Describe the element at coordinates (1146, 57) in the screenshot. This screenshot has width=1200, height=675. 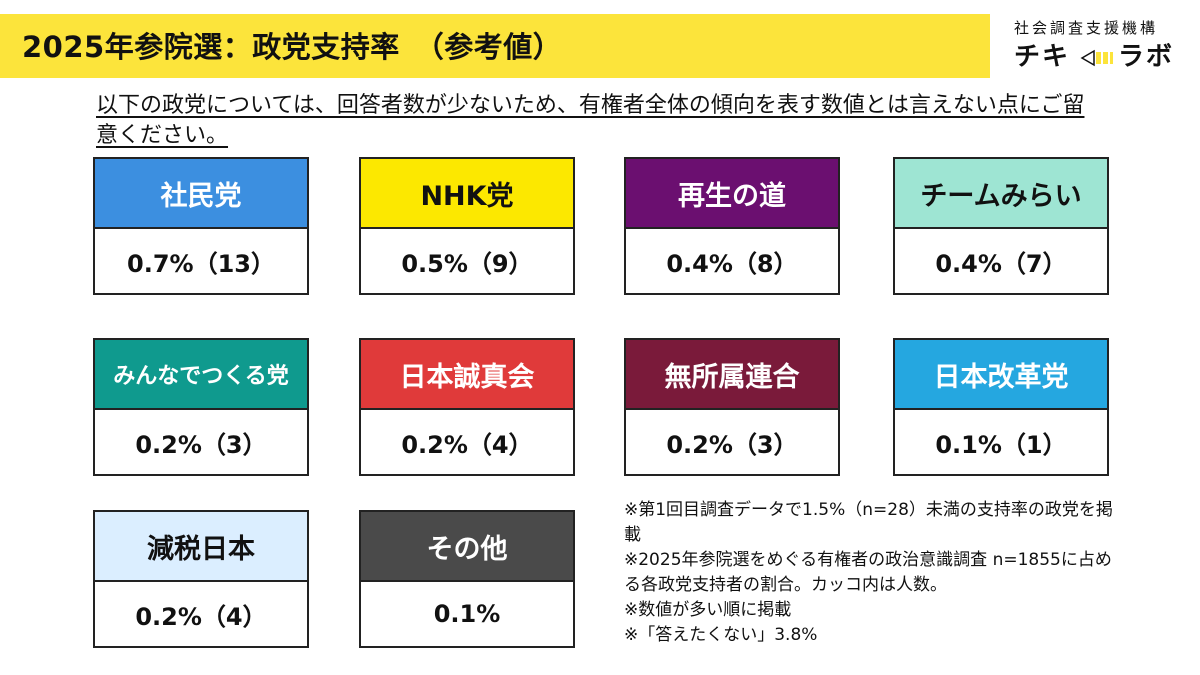
I see `logo-text-right: ラボ` at that location.